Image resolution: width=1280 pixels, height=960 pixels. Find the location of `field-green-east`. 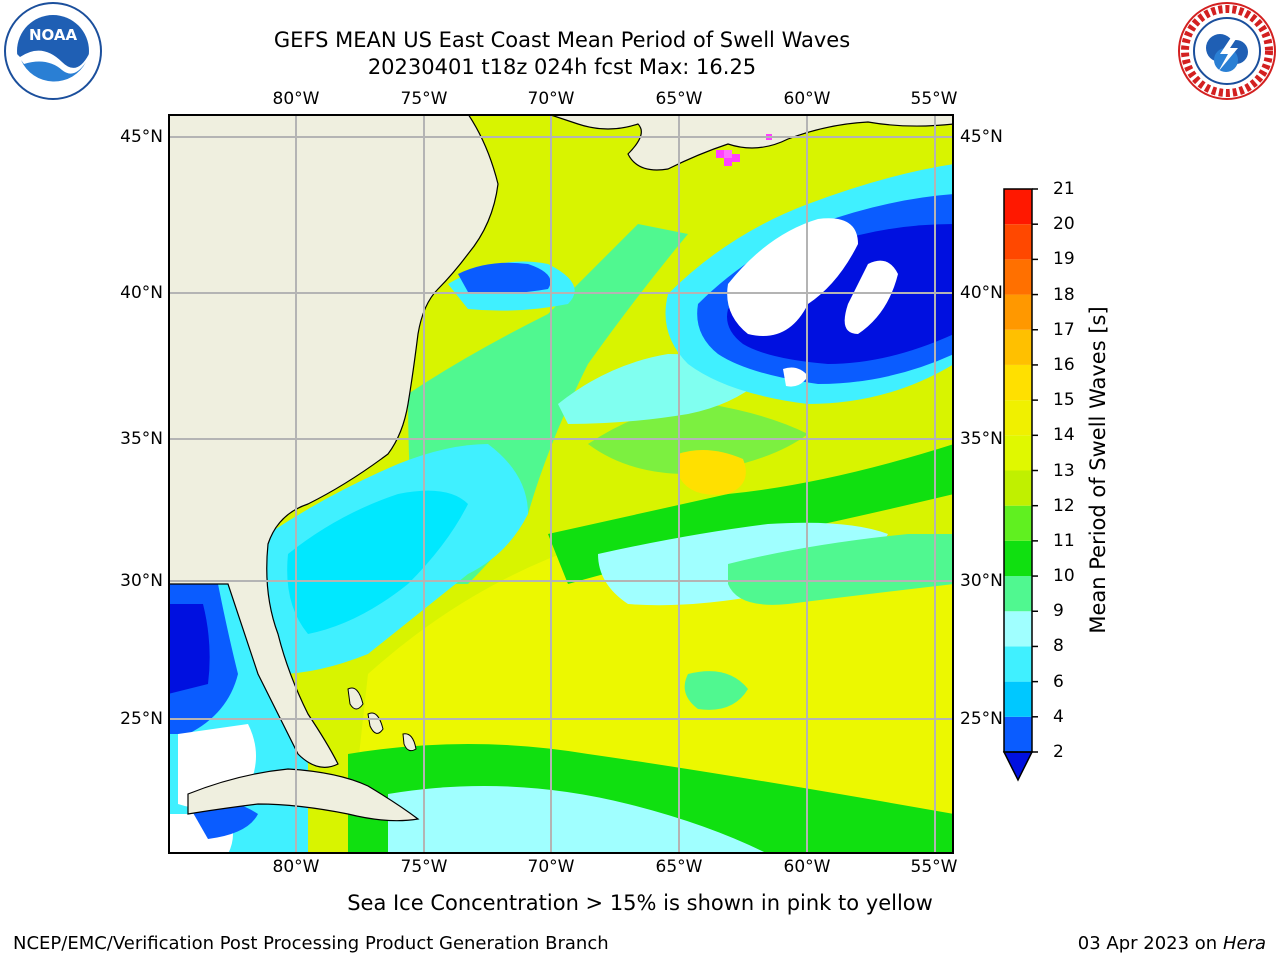

field-green-east is located at coordinates (841, 569).